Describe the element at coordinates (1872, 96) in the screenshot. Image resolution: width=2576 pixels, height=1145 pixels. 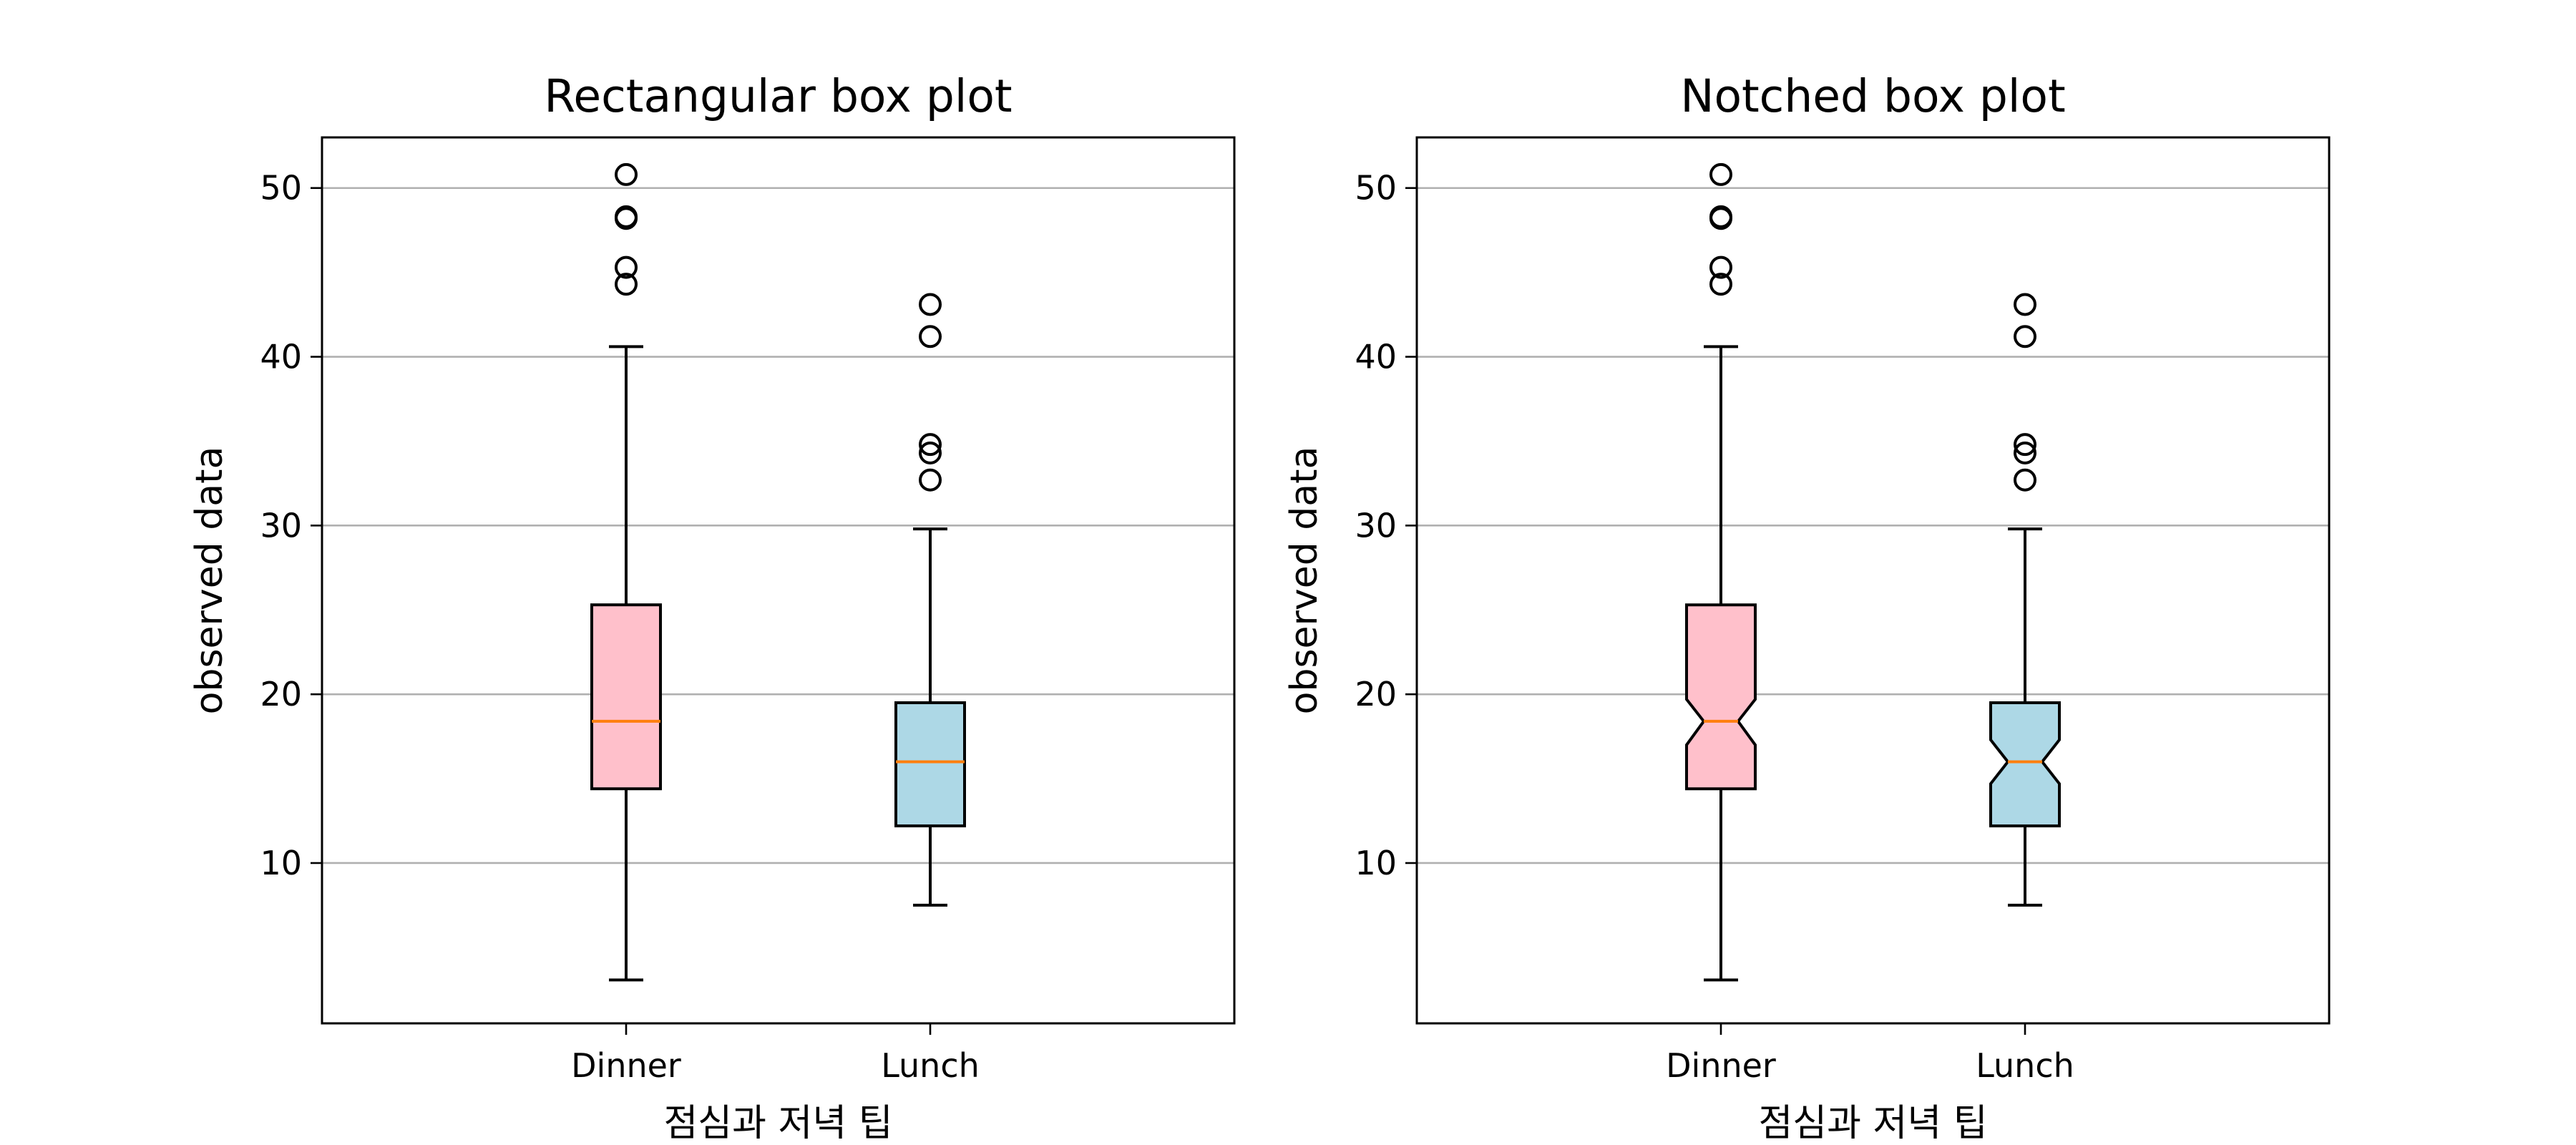
I see `chart-title: Notched box plot` at that location.